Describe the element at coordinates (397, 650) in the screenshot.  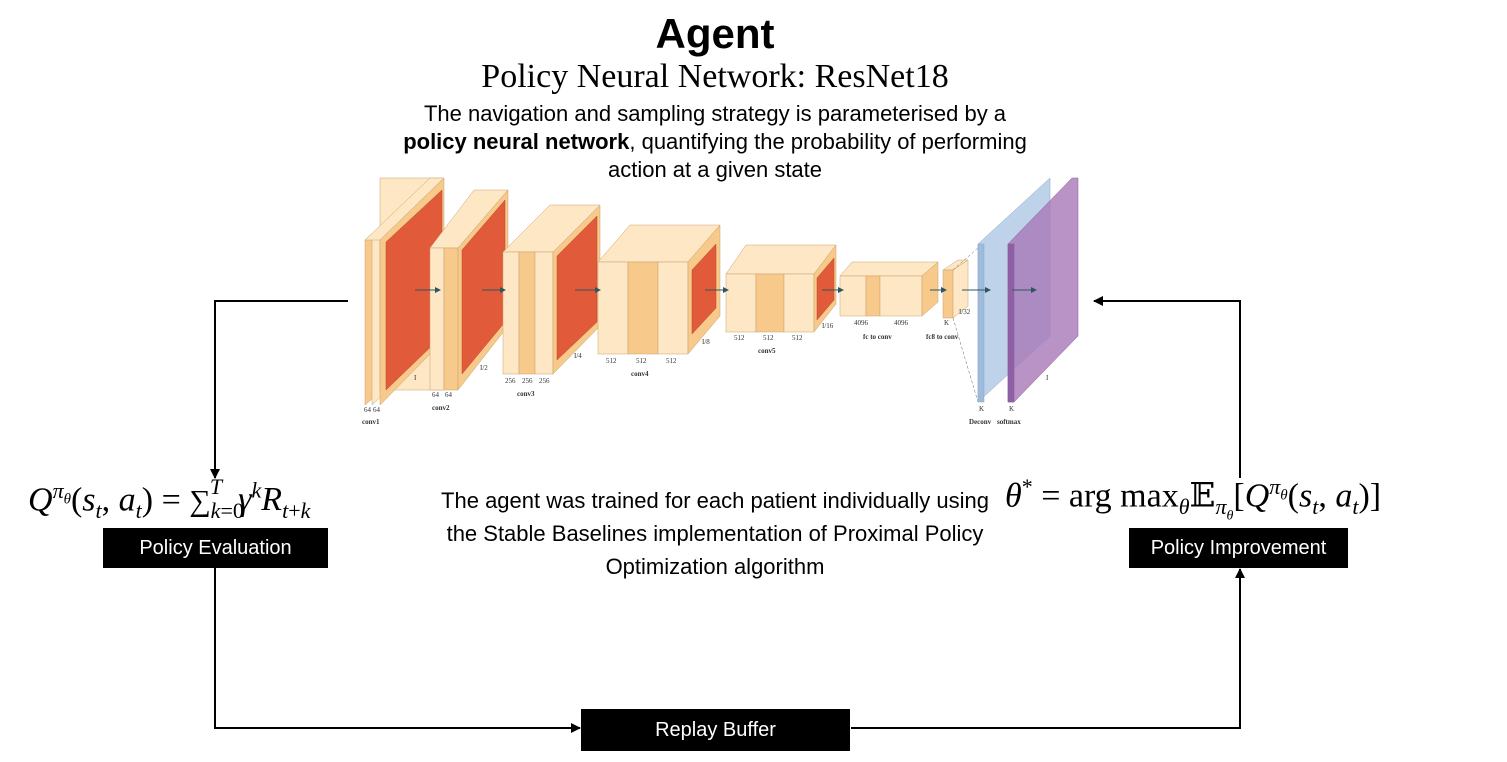
I see `arrow-evaluation-to-buffer` at that location.